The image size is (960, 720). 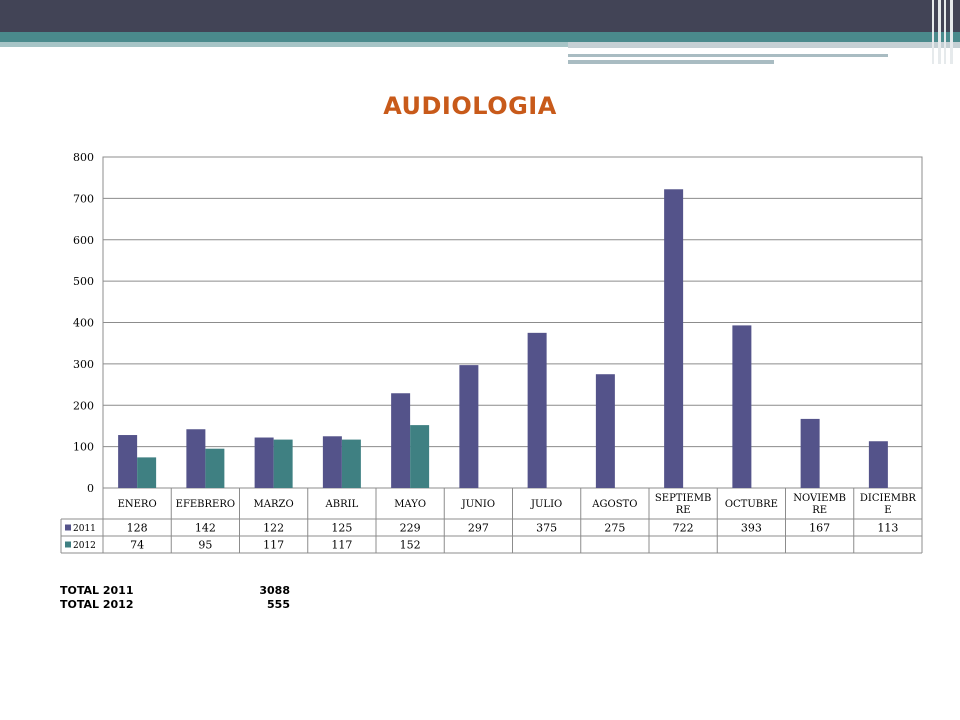 What do you see at coordinates (764, 45) in the screenshot?
I see `header-accent-gray` at bounding box center [764, 45].